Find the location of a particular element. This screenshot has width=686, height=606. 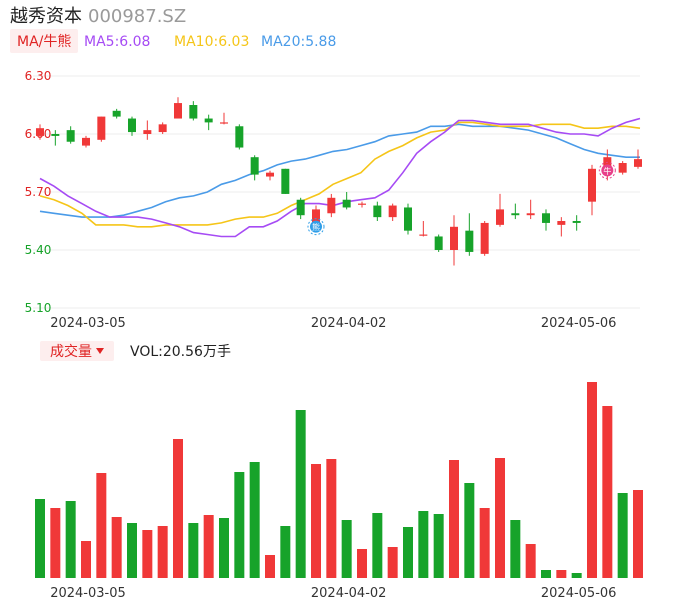

bull-marker: 牛 is located at coordinates (607, 170).